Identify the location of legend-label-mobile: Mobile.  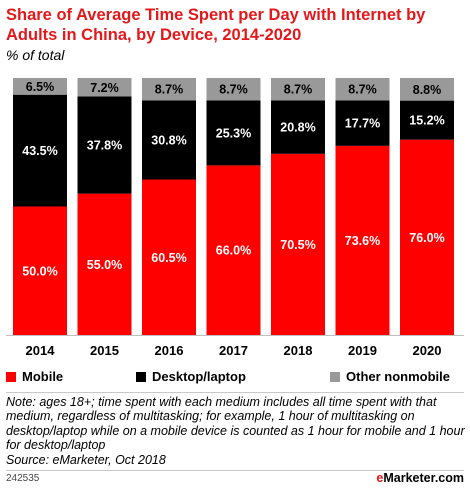
(43, 376).